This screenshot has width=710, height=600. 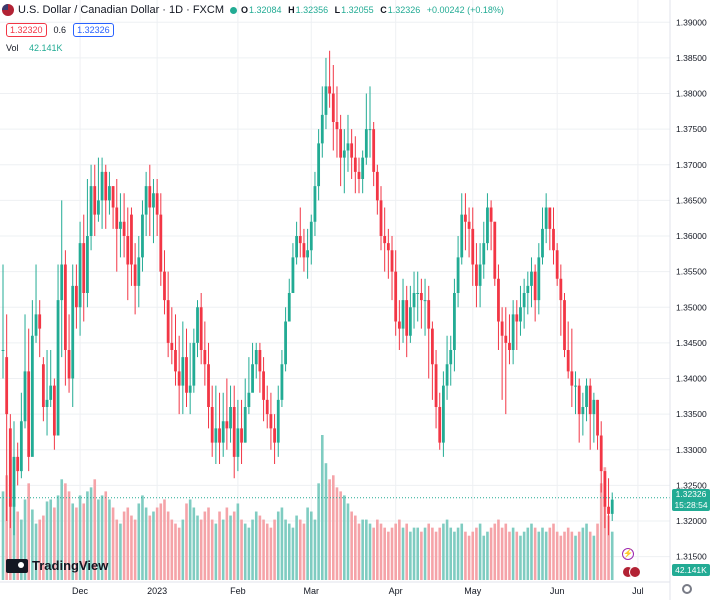 I want to click on us-flag-event-icon, so click(x=635, y=572).